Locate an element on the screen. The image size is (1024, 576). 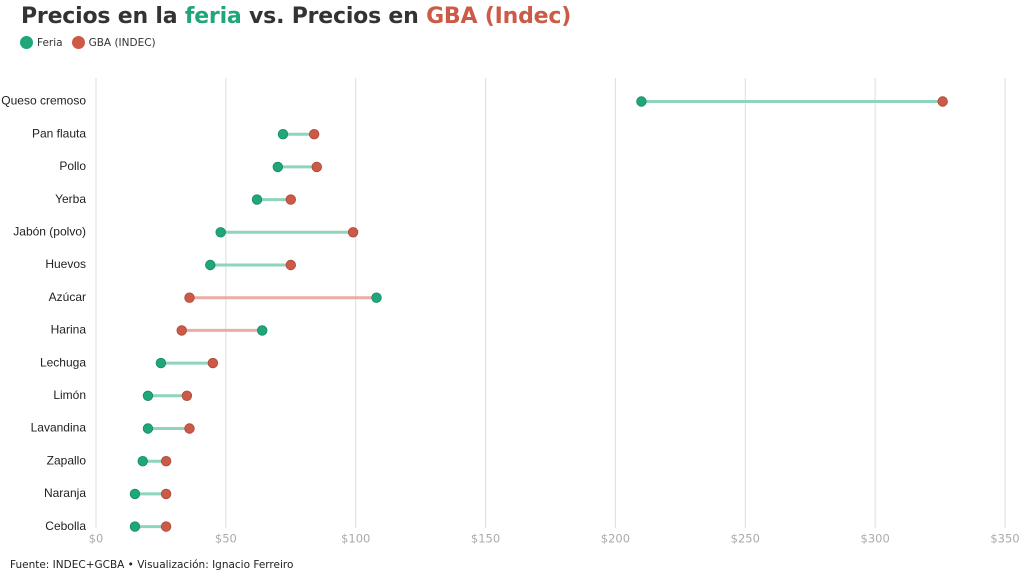
category-label-jabon-polvo: Jabón (polvo) is located at coordinates (49, 231).